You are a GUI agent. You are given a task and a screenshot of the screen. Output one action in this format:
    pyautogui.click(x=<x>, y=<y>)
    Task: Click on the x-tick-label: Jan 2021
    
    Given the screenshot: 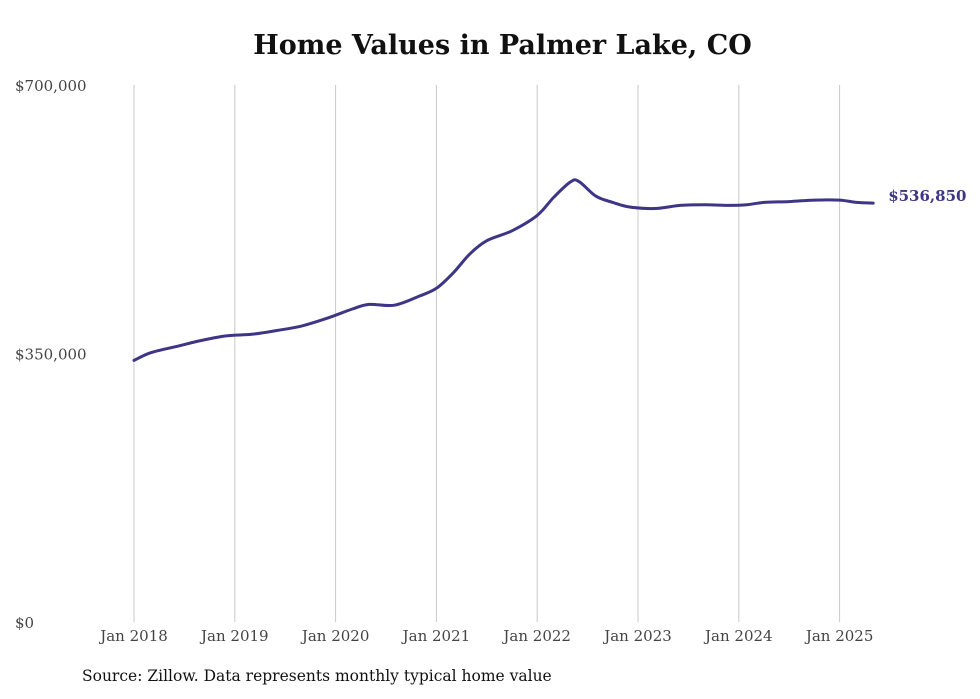 What is the action you would take?
    pyautogui.click(x=436, y=636)
    